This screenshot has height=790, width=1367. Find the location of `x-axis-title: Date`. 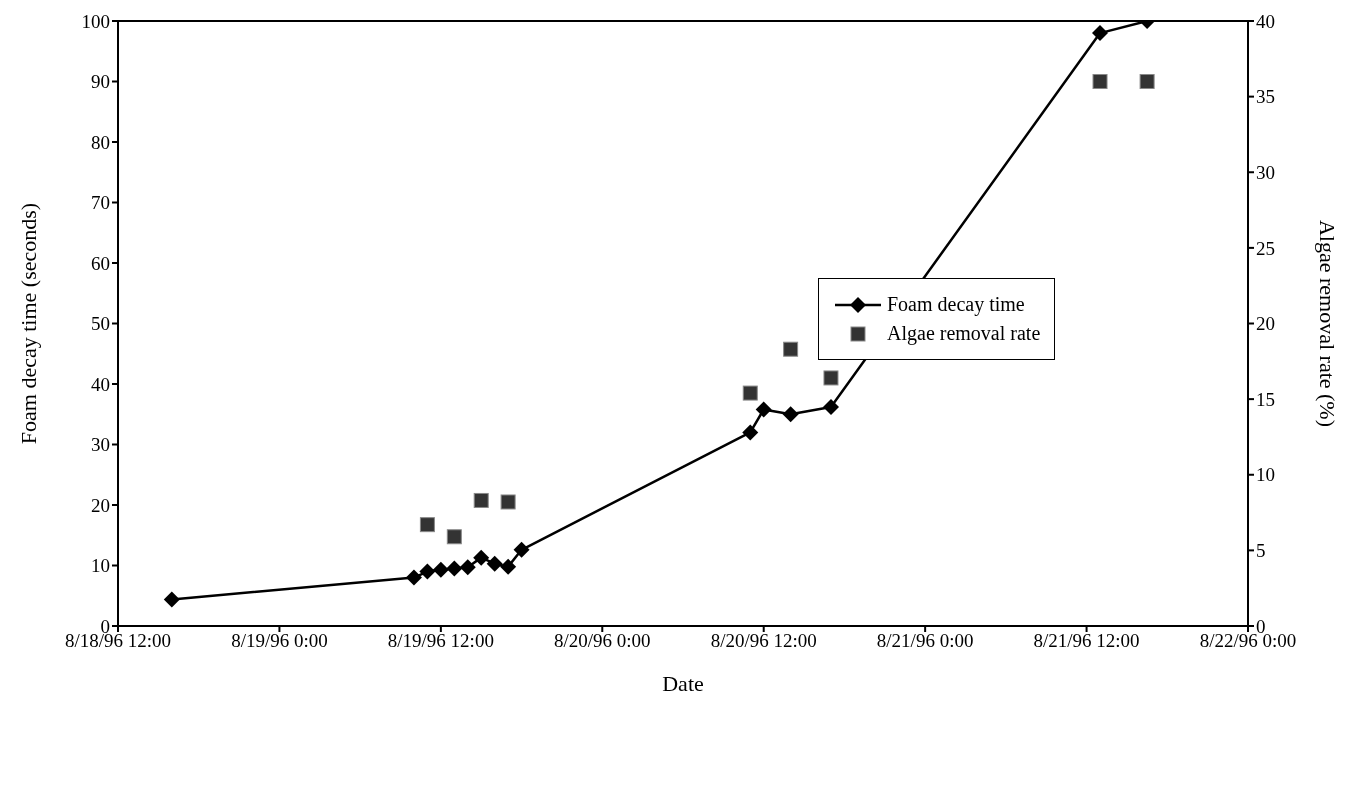

x-axis-title: Date is located at coordinates (683, 683).